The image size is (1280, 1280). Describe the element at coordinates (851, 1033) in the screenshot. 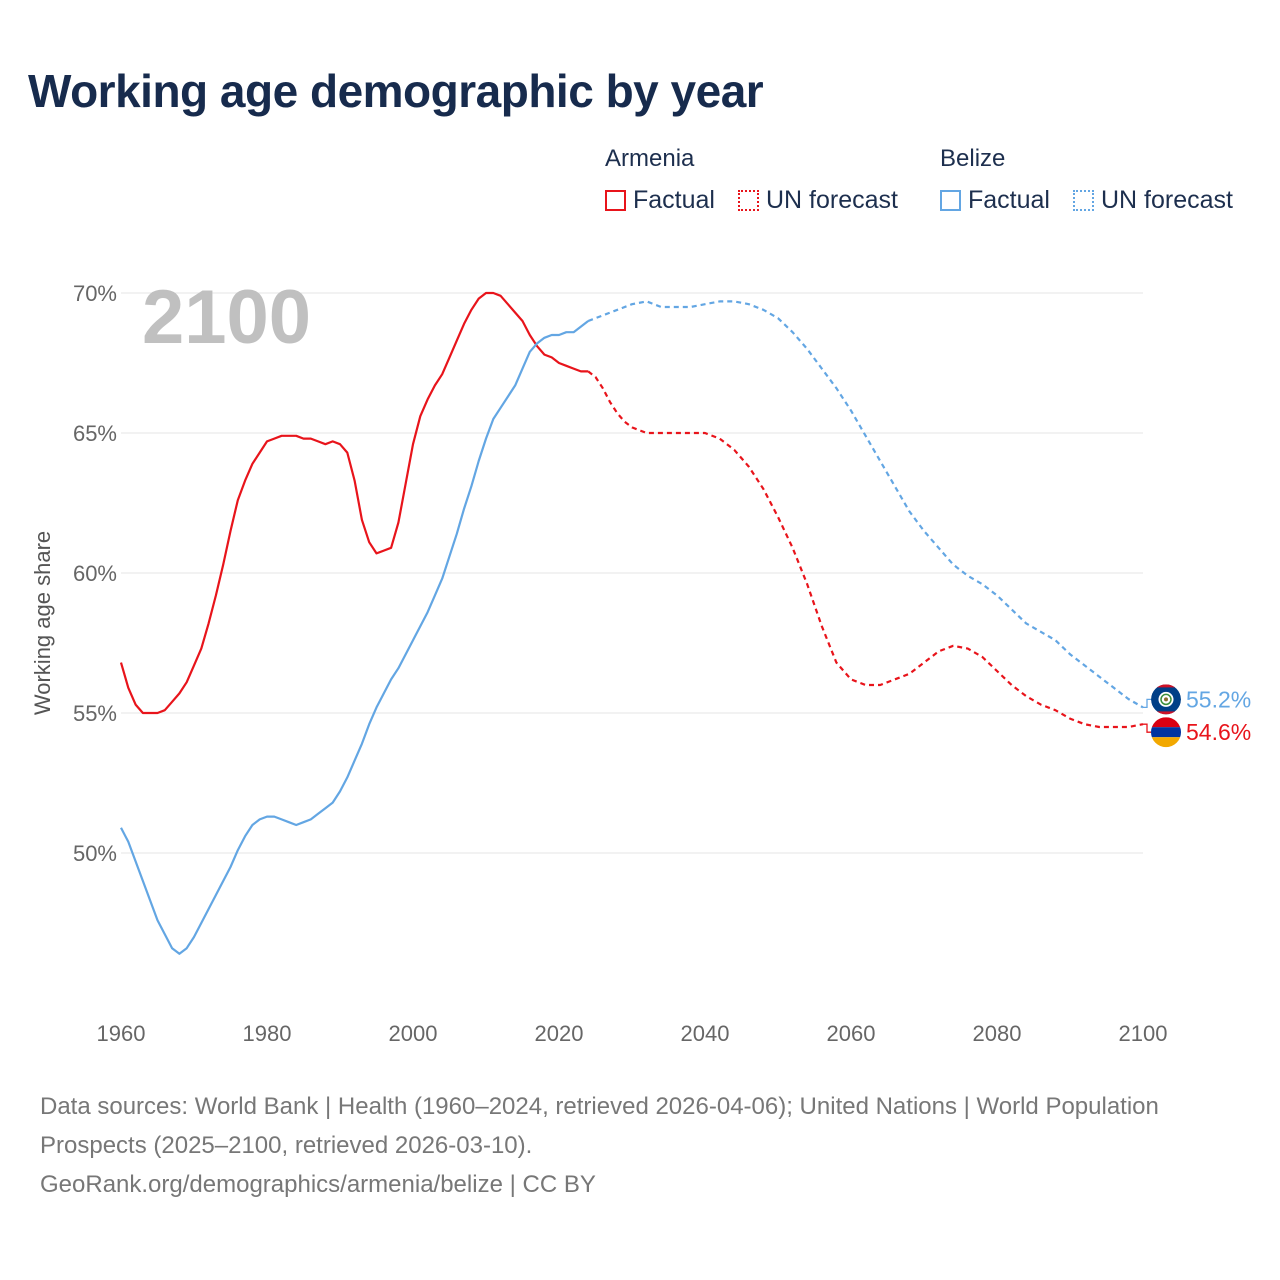

I see `x-tick-label: 2060` at that location.